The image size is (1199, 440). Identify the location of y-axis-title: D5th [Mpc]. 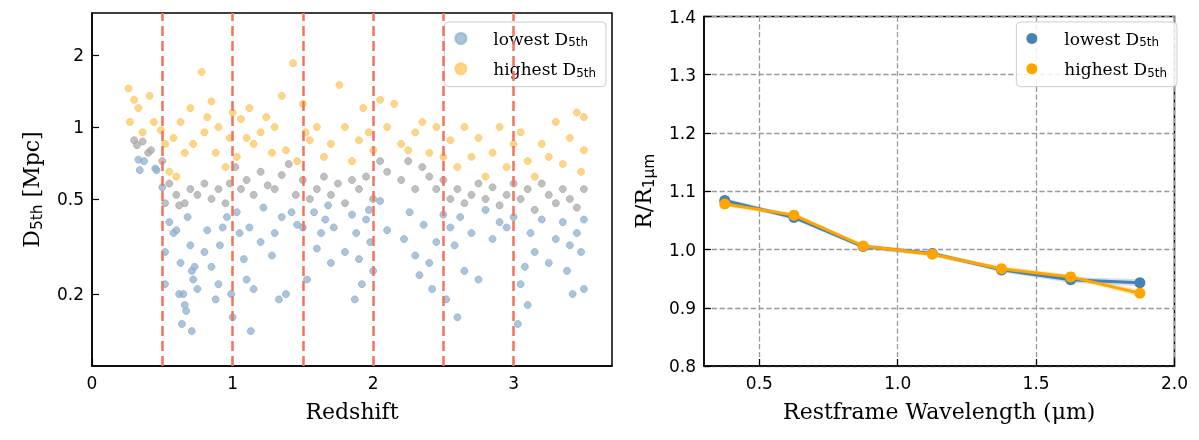
(32, 189).